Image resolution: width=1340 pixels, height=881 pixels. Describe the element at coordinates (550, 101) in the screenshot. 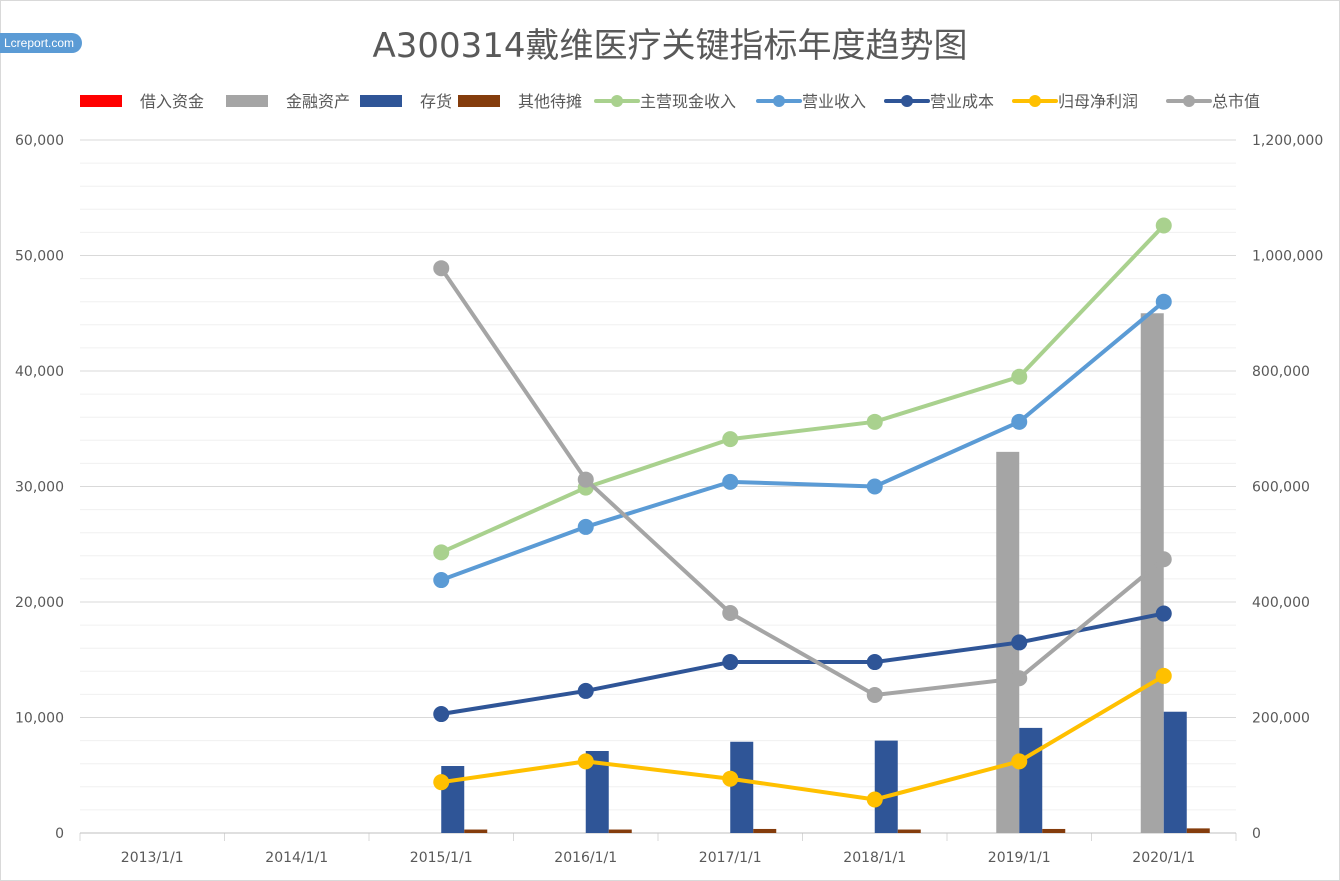

I see `legend-label: 其他待摊` at that location.